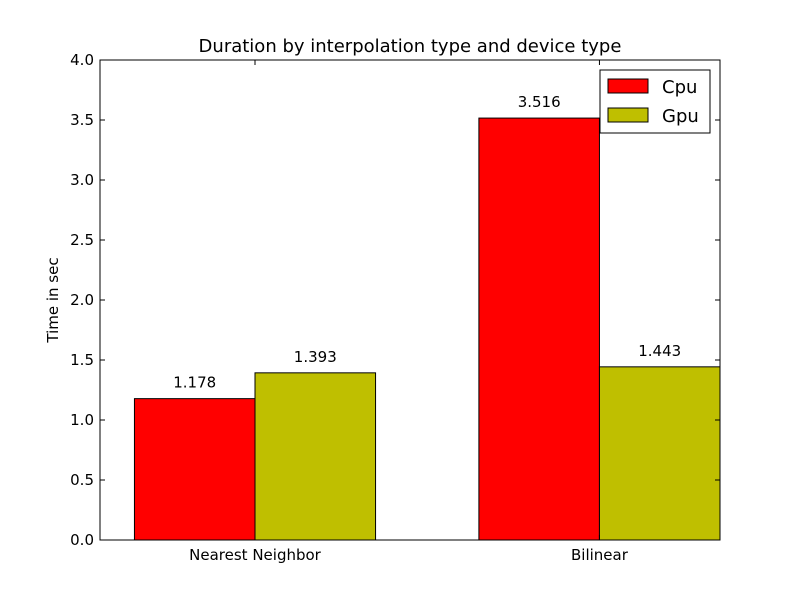 This screenshot has width=800, height=600. I want to click on bar-value-label: 1.443, so click(659, 351).